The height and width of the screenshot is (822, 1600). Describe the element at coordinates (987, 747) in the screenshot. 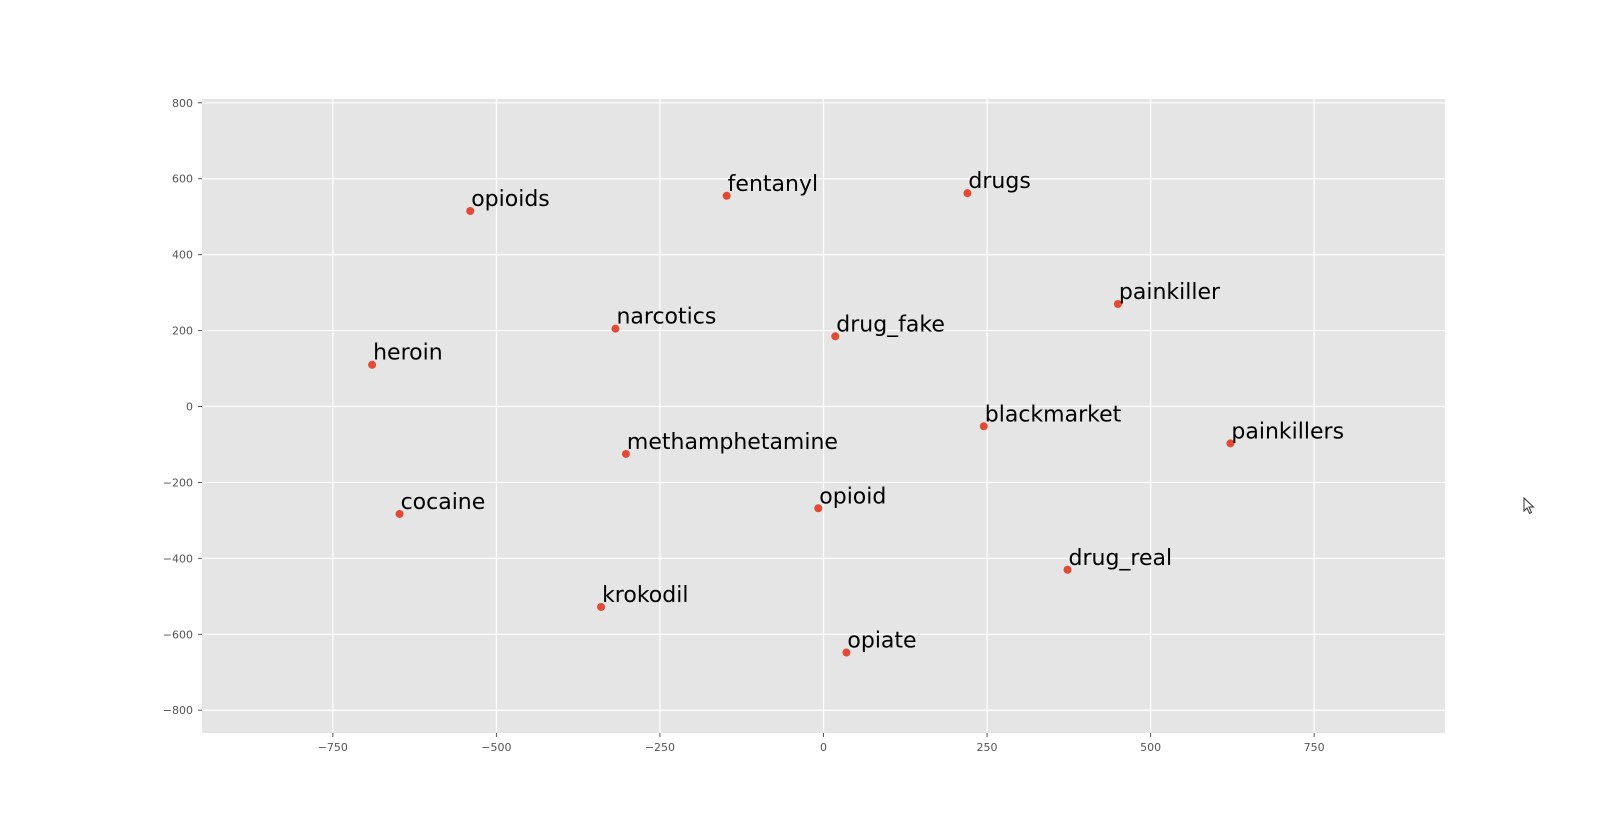

I see `x-tick-label: 250` at that location.